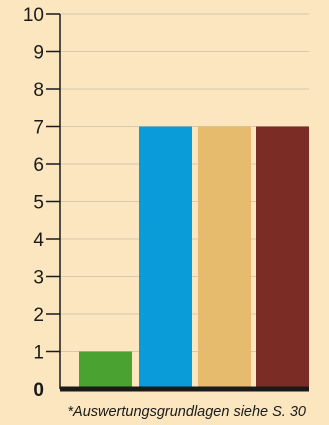 The image size is (329, 425). Describe the element at coordinates (38, 165) in the screenshot. I see `y-tick-label: 6` at that location.